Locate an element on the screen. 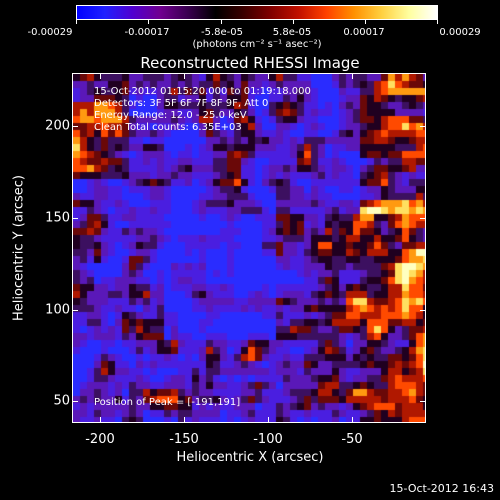  y-tick-label: 200 is located at coordinates (57, 126).